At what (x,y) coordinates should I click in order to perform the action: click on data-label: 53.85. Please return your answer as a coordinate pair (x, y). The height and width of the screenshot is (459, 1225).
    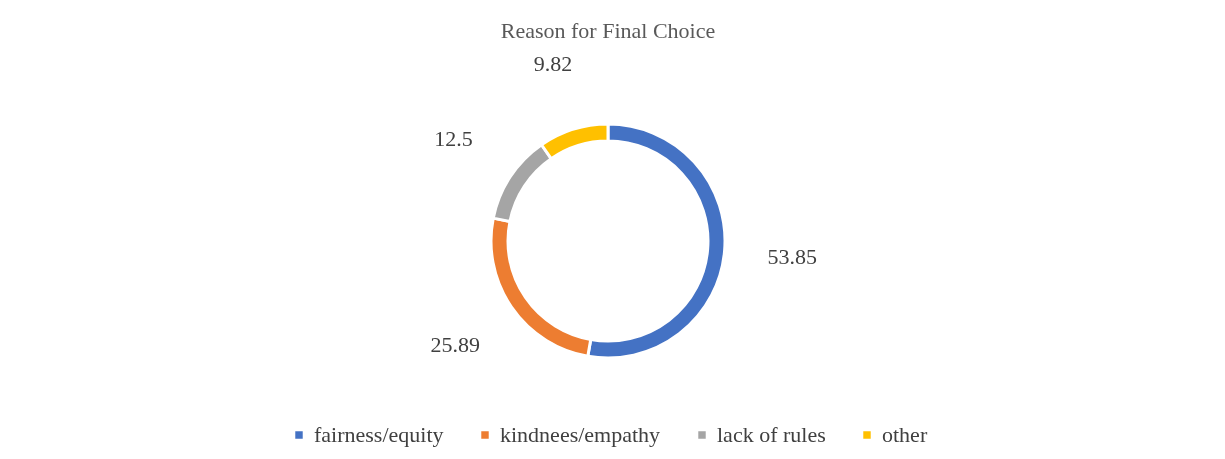
    Looking at the image, I should click on (792, 257).